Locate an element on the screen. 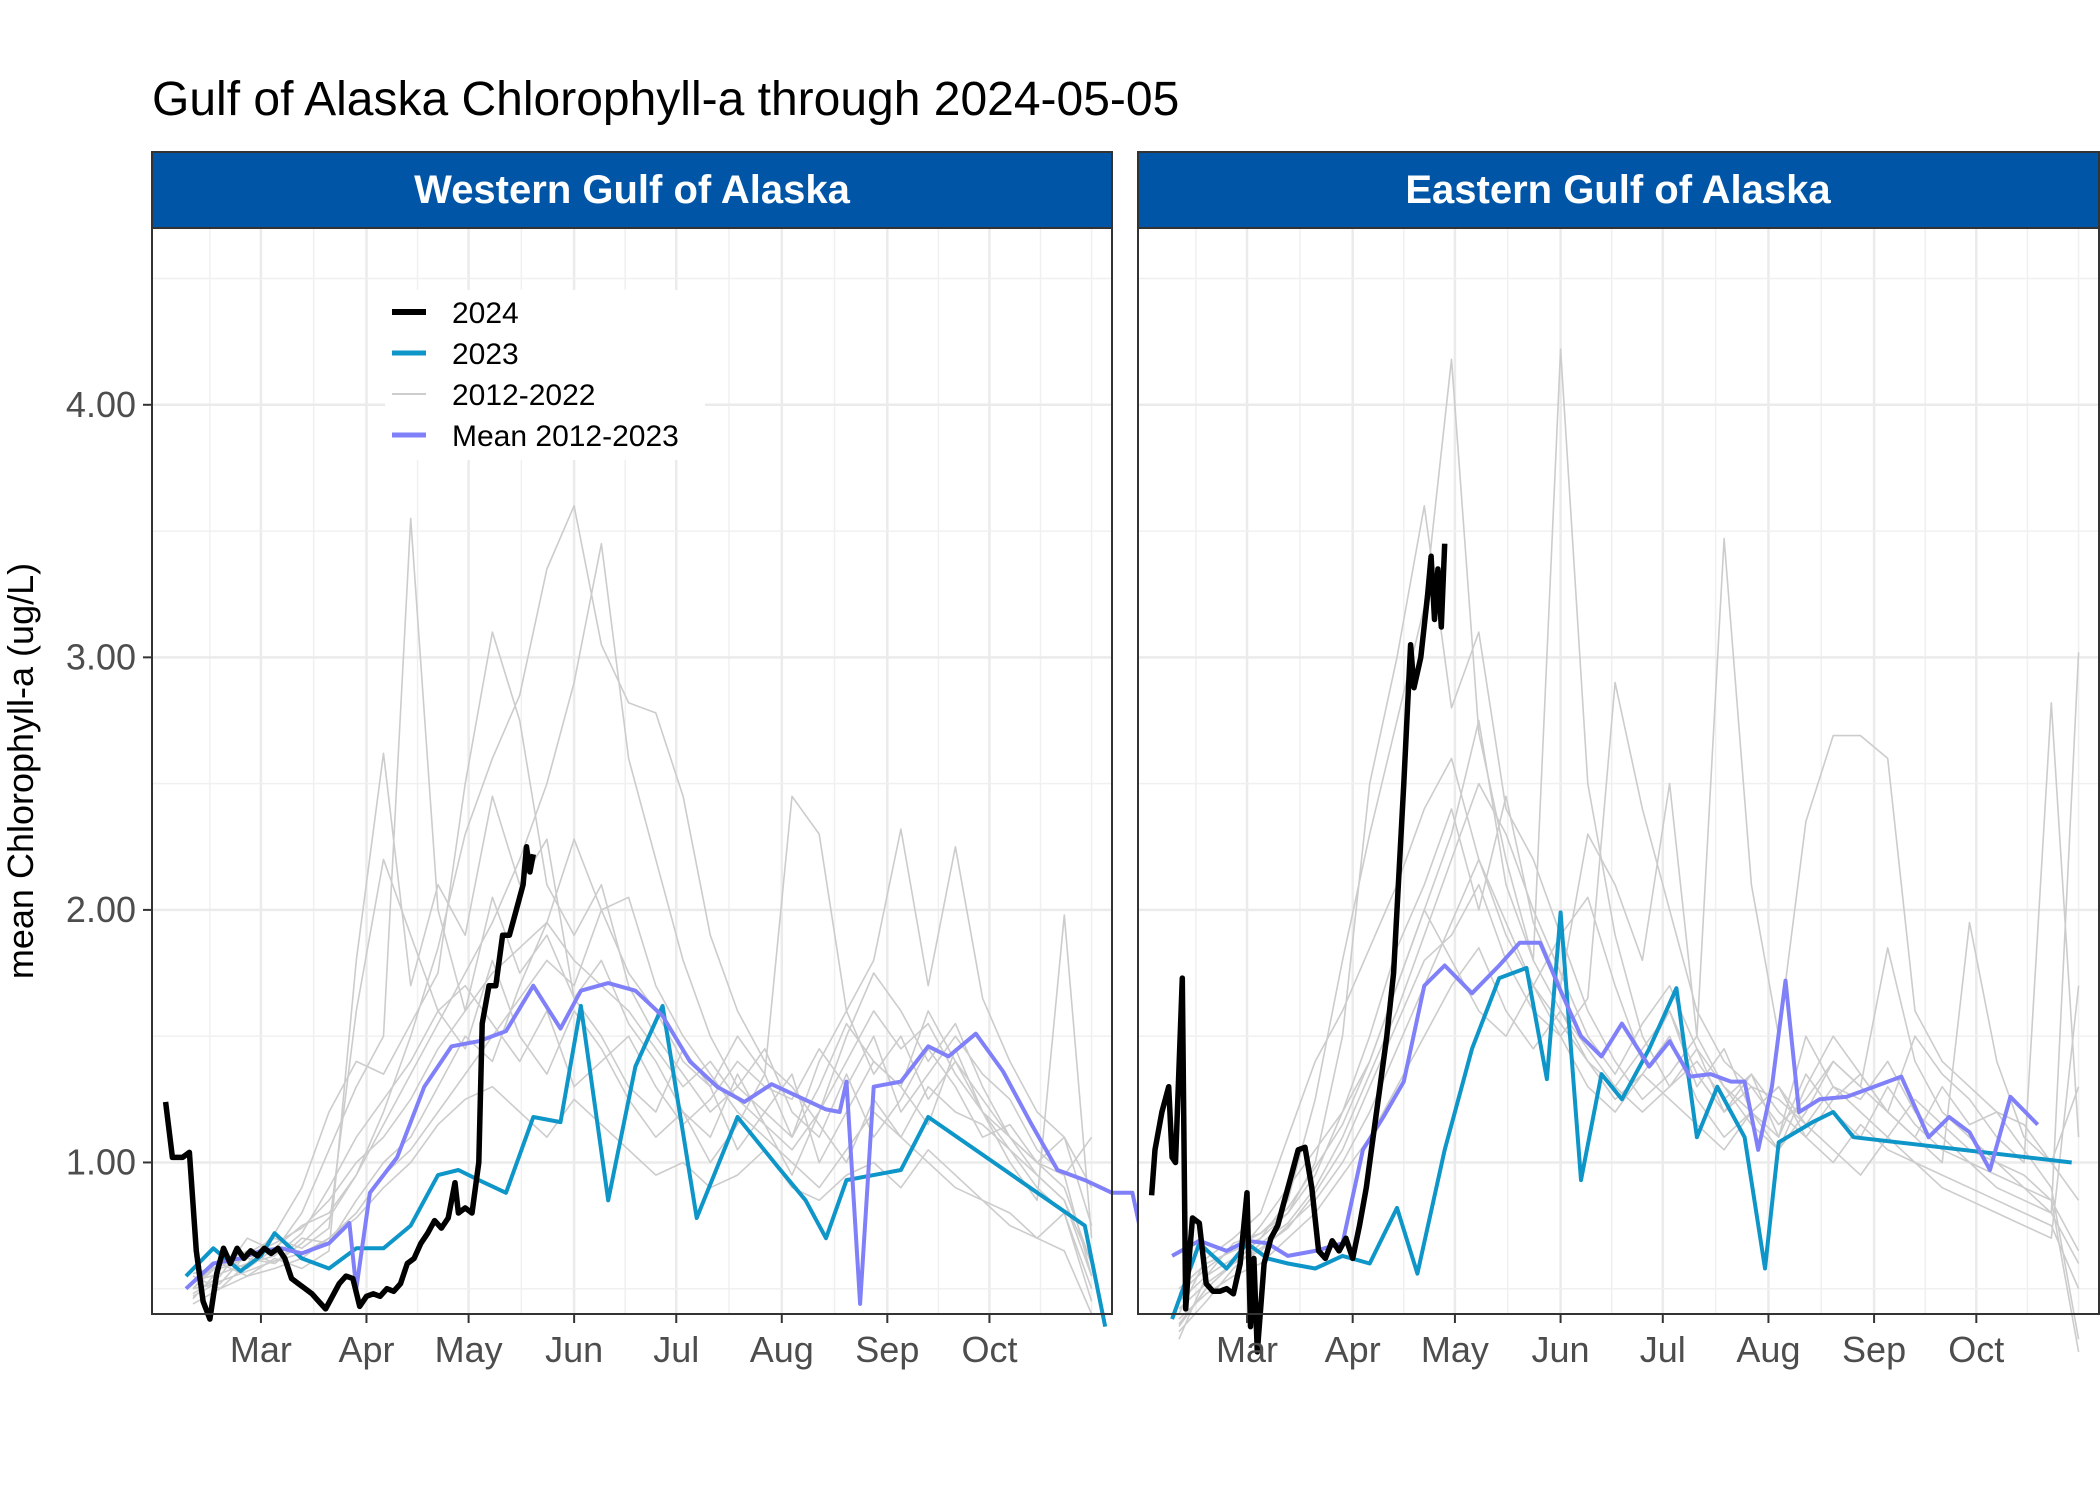 The image size is (2100, 1500). y-tick-label: 4.00 is located at coordinates (101, 404).